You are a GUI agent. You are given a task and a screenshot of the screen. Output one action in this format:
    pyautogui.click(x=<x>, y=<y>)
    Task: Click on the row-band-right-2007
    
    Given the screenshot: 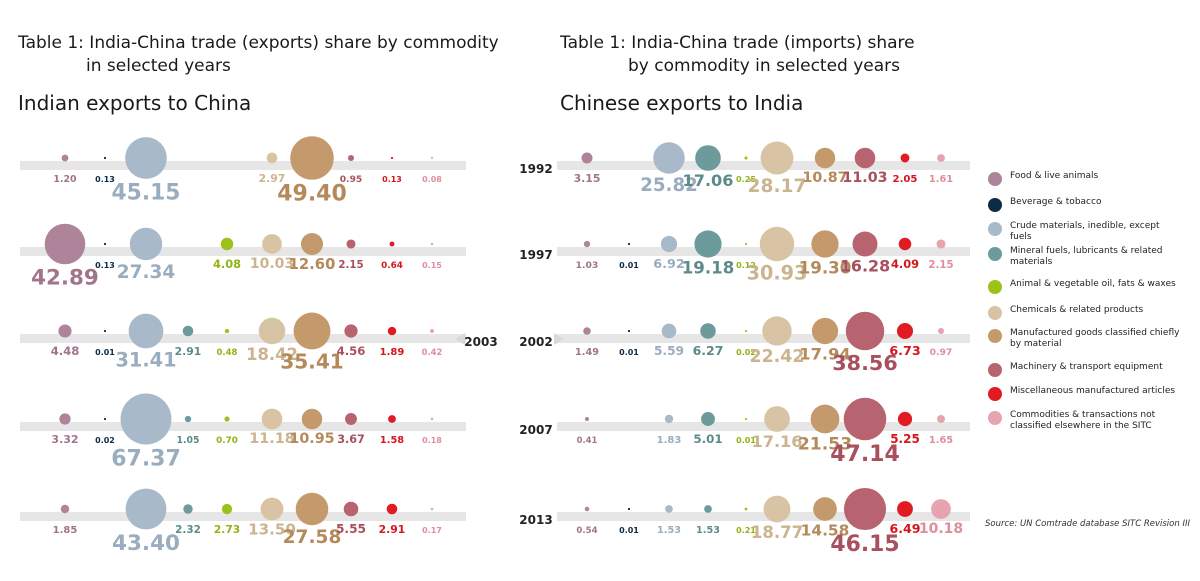 What is the action you would take?
    pyautogui.click(x=763, y=426)
    